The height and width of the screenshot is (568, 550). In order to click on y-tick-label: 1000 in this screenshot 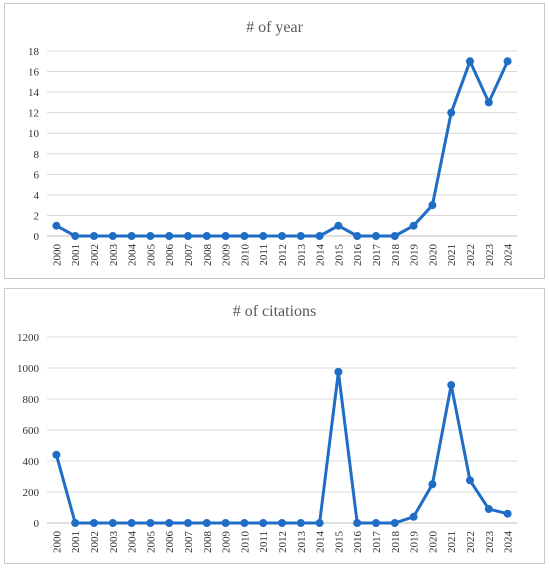, I will do `click(28, 369)`.